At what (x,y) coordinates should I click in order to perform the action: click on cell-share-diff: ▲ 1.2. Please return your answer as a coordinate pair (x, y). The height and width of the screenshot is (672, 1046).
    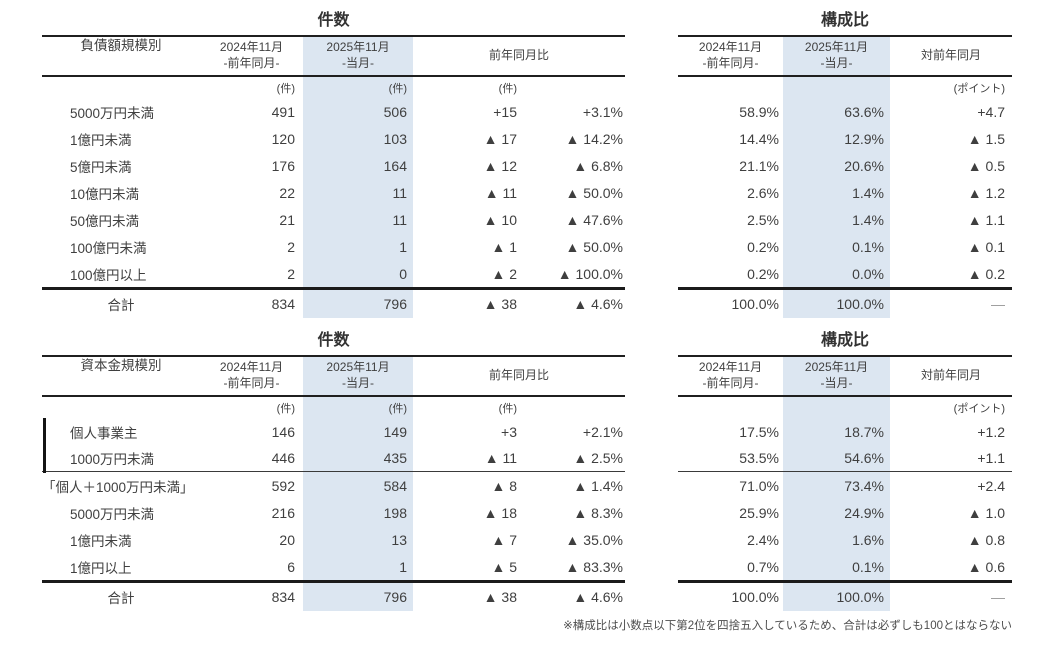
    Looking at the image, I should click on (986, 192).